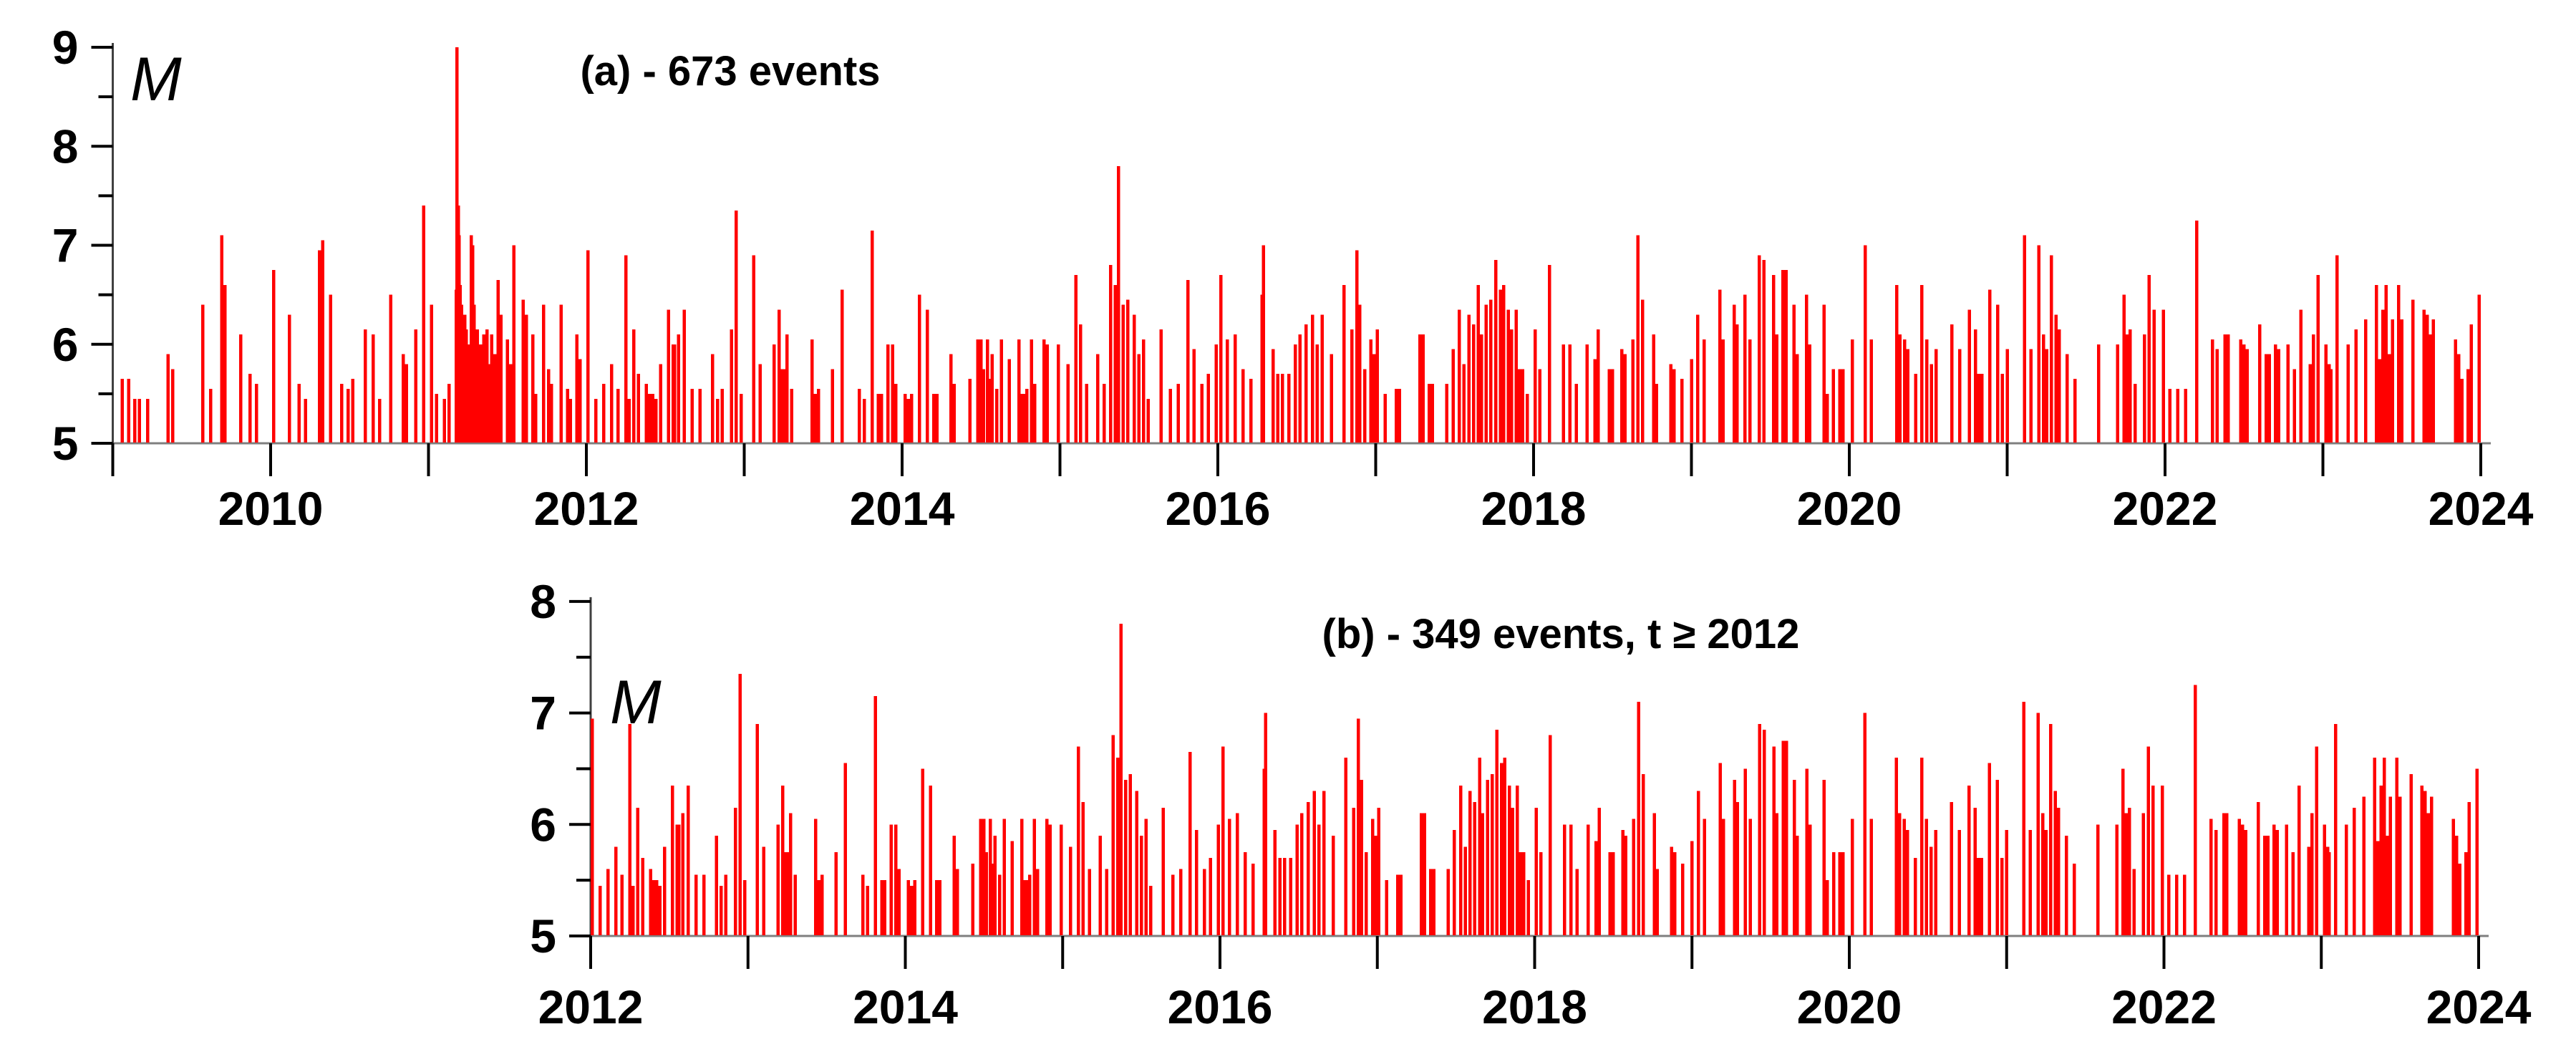  What do you see at coordinates (65, 48) in the screenshot?
I see `y-tick-label: 9` at bounding box center [65, 48].